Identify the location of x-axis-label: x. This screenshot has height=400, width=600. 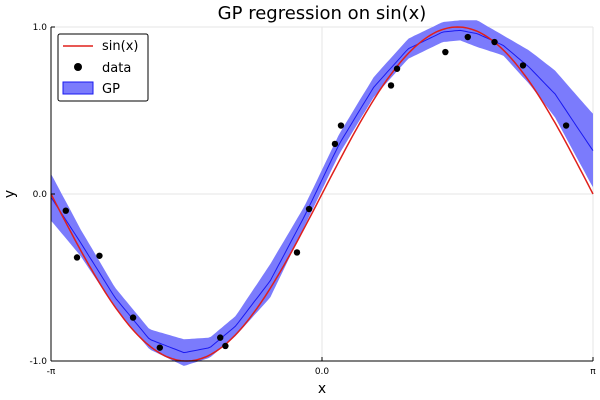
(322, 389).